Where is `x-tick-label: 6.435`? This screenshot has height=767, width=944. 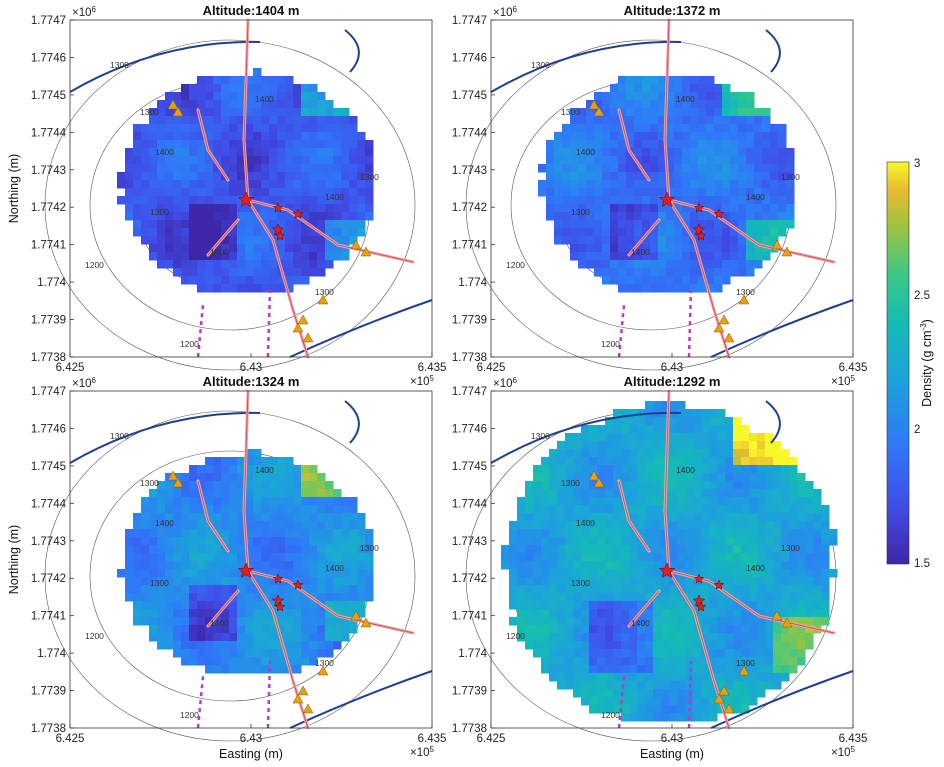
x-tick-label: 6.435 is located at coordinates (432, 739).